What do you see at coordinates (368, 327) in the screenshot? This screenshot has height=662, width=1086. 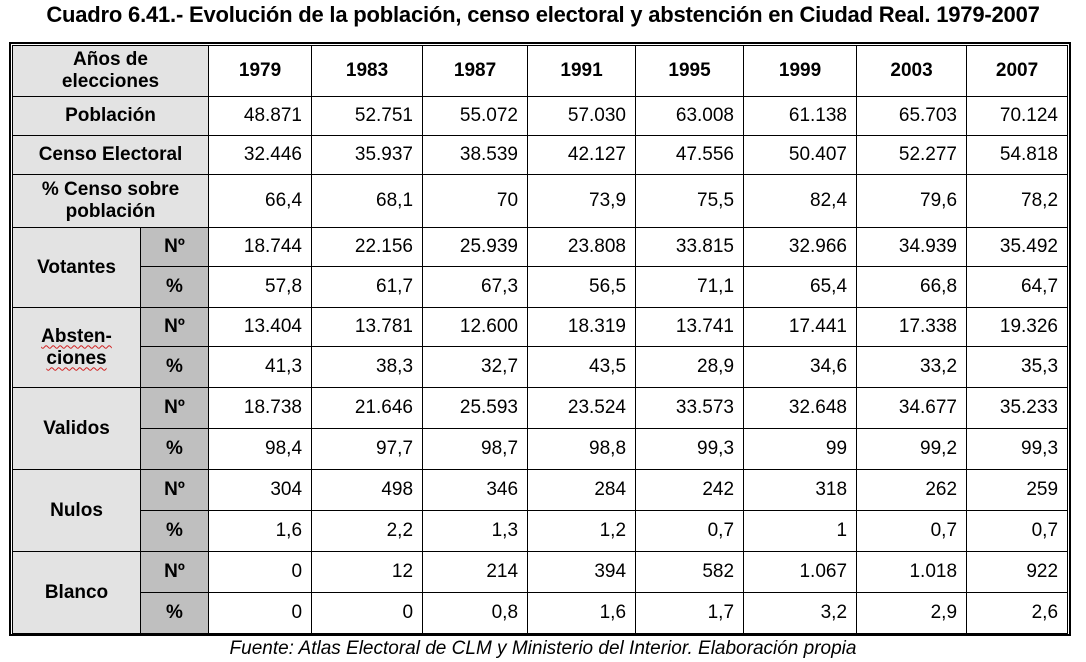 I see `value-cell: 13.781` at bounding box center [368, 327].